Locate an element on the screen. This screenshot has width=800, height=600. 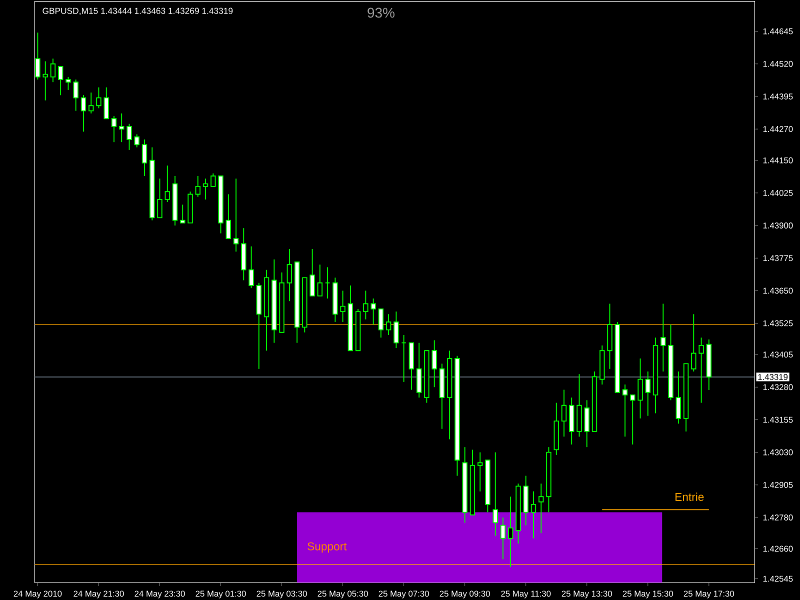
ref-line-label: 1.43319 is located at coordinates (773, 377).